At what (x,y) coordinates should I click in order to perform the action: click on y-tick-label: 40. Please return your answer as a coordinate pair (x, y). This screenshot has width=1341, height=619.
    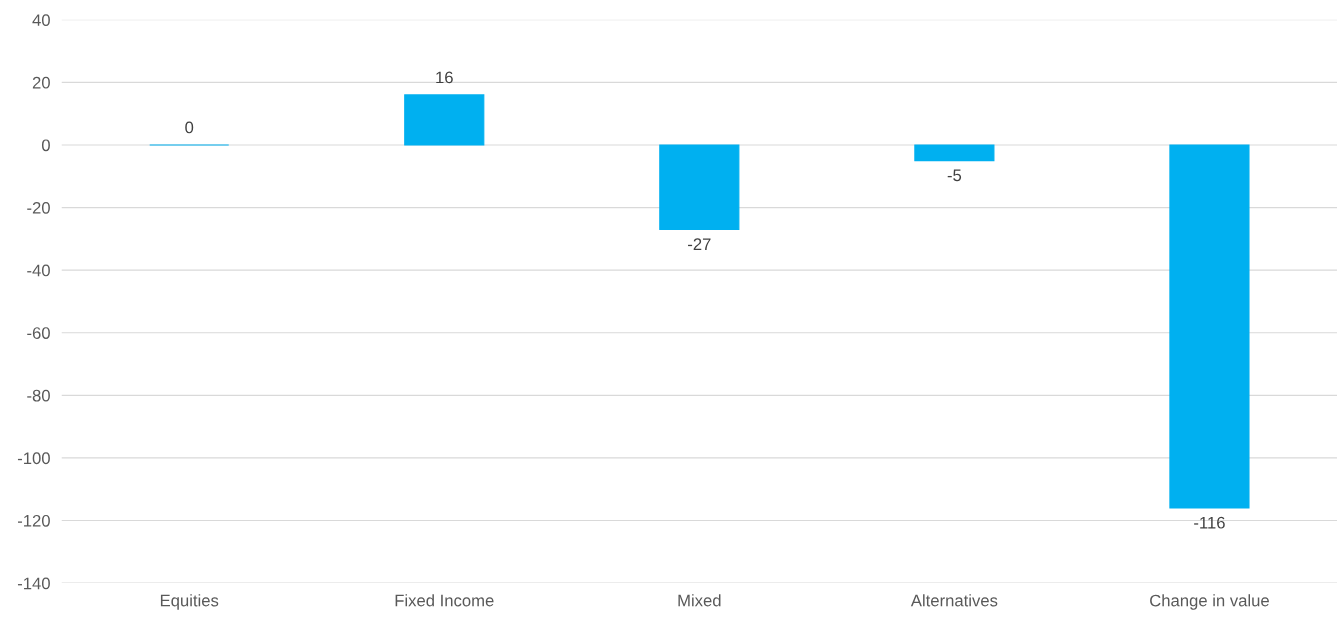
    Looking at the image, I should click on (41, 20).